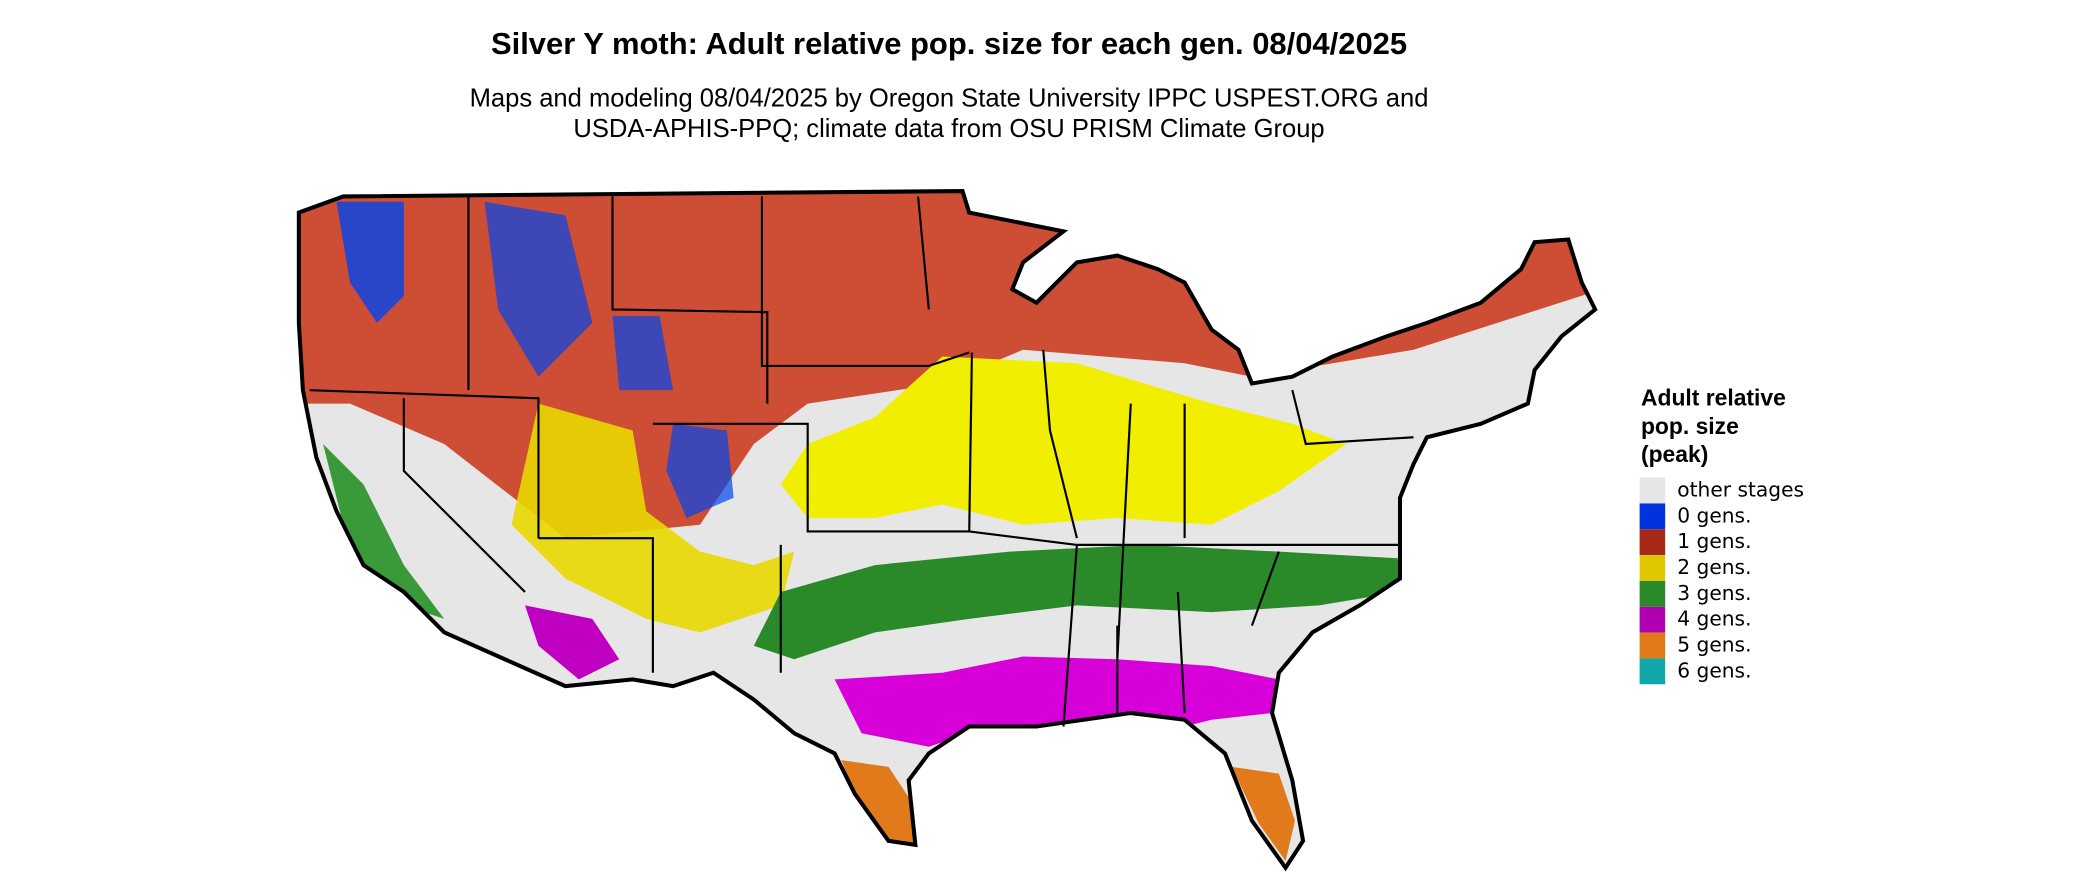 The width and height of the screenshot is (2100, 892). I want to click on legend-label: 6 gens., so click(1714, 670).